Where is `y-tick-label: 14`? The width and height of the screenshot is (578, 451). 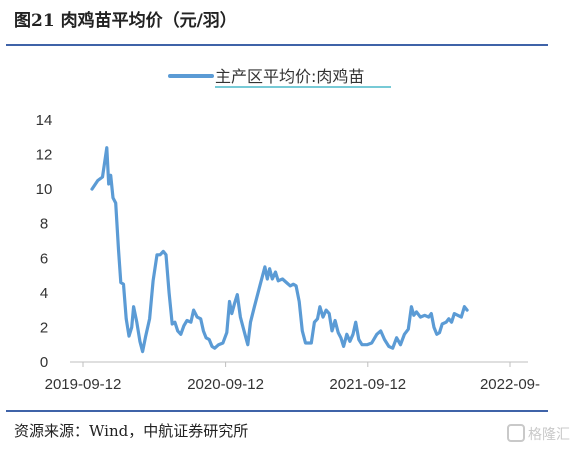 y-tick-label: 14 is located at coordinates (44, 120).